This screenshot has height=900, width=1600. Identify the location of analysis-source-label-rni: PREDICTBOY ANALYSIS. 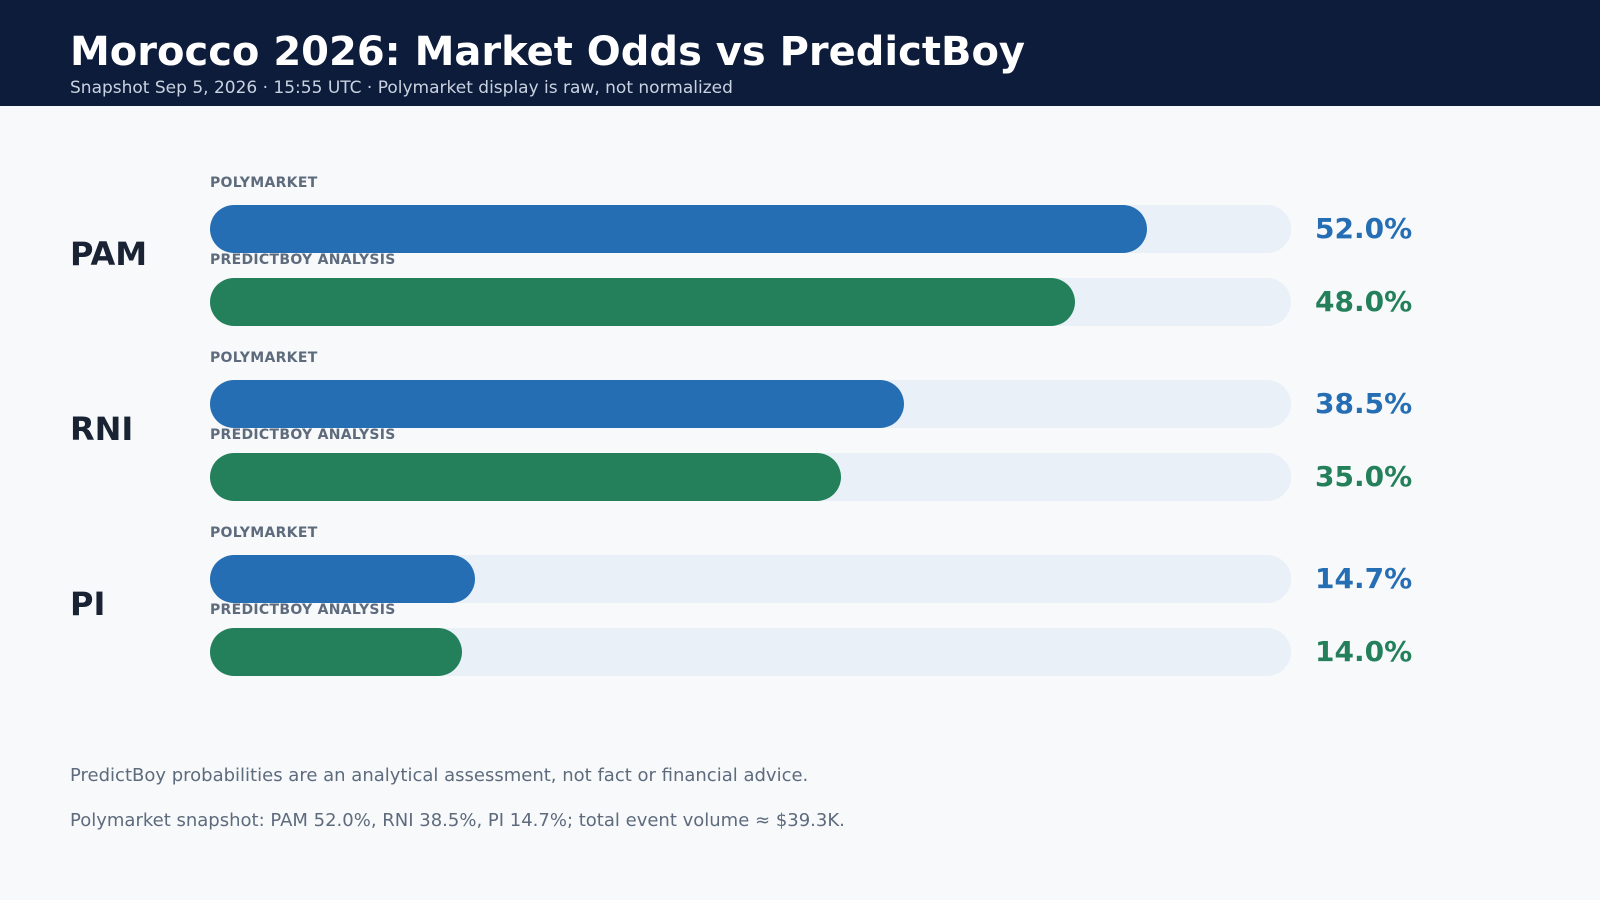
(303, 435).